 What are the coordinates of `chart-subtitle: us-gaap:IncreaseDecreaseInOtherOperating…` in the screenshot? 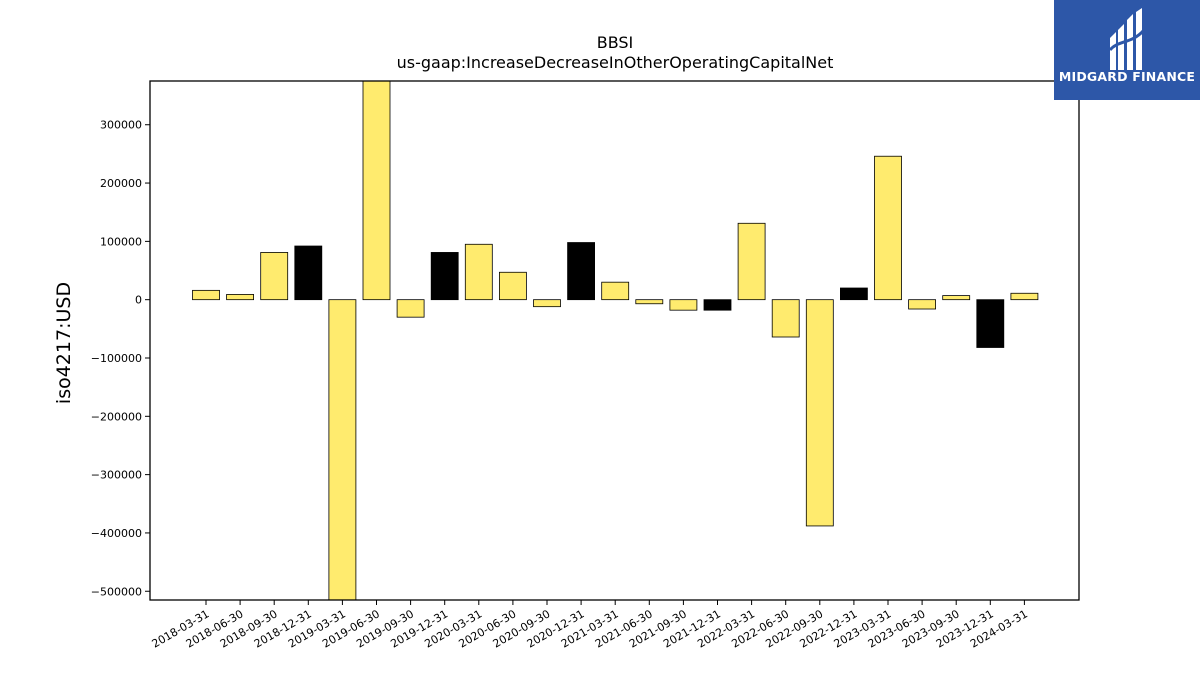 It's located at (615, 62).